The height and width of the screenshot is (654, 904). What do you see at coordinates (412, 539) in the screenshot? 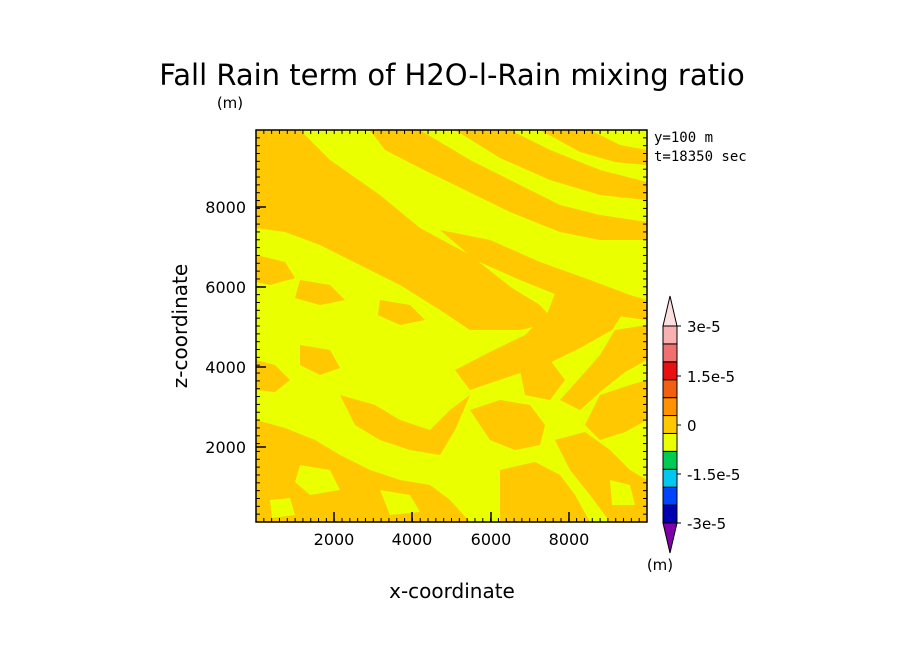
I see `x-tick-label: 4000` at bounding box center [412, 539].